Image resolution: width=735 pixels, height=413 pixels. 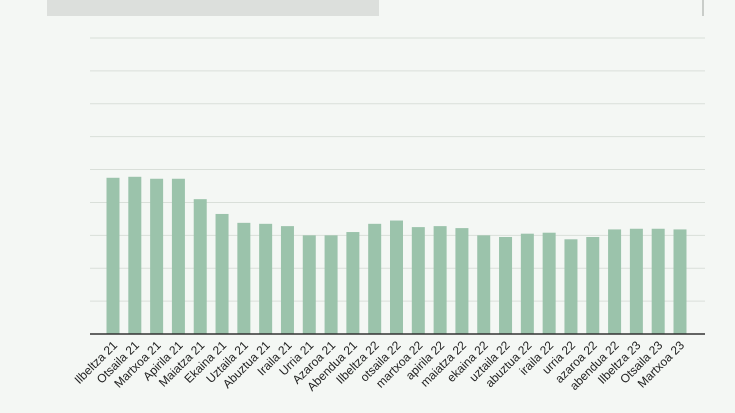 I want to click on top-header-bar, so click(x=213, y=8).